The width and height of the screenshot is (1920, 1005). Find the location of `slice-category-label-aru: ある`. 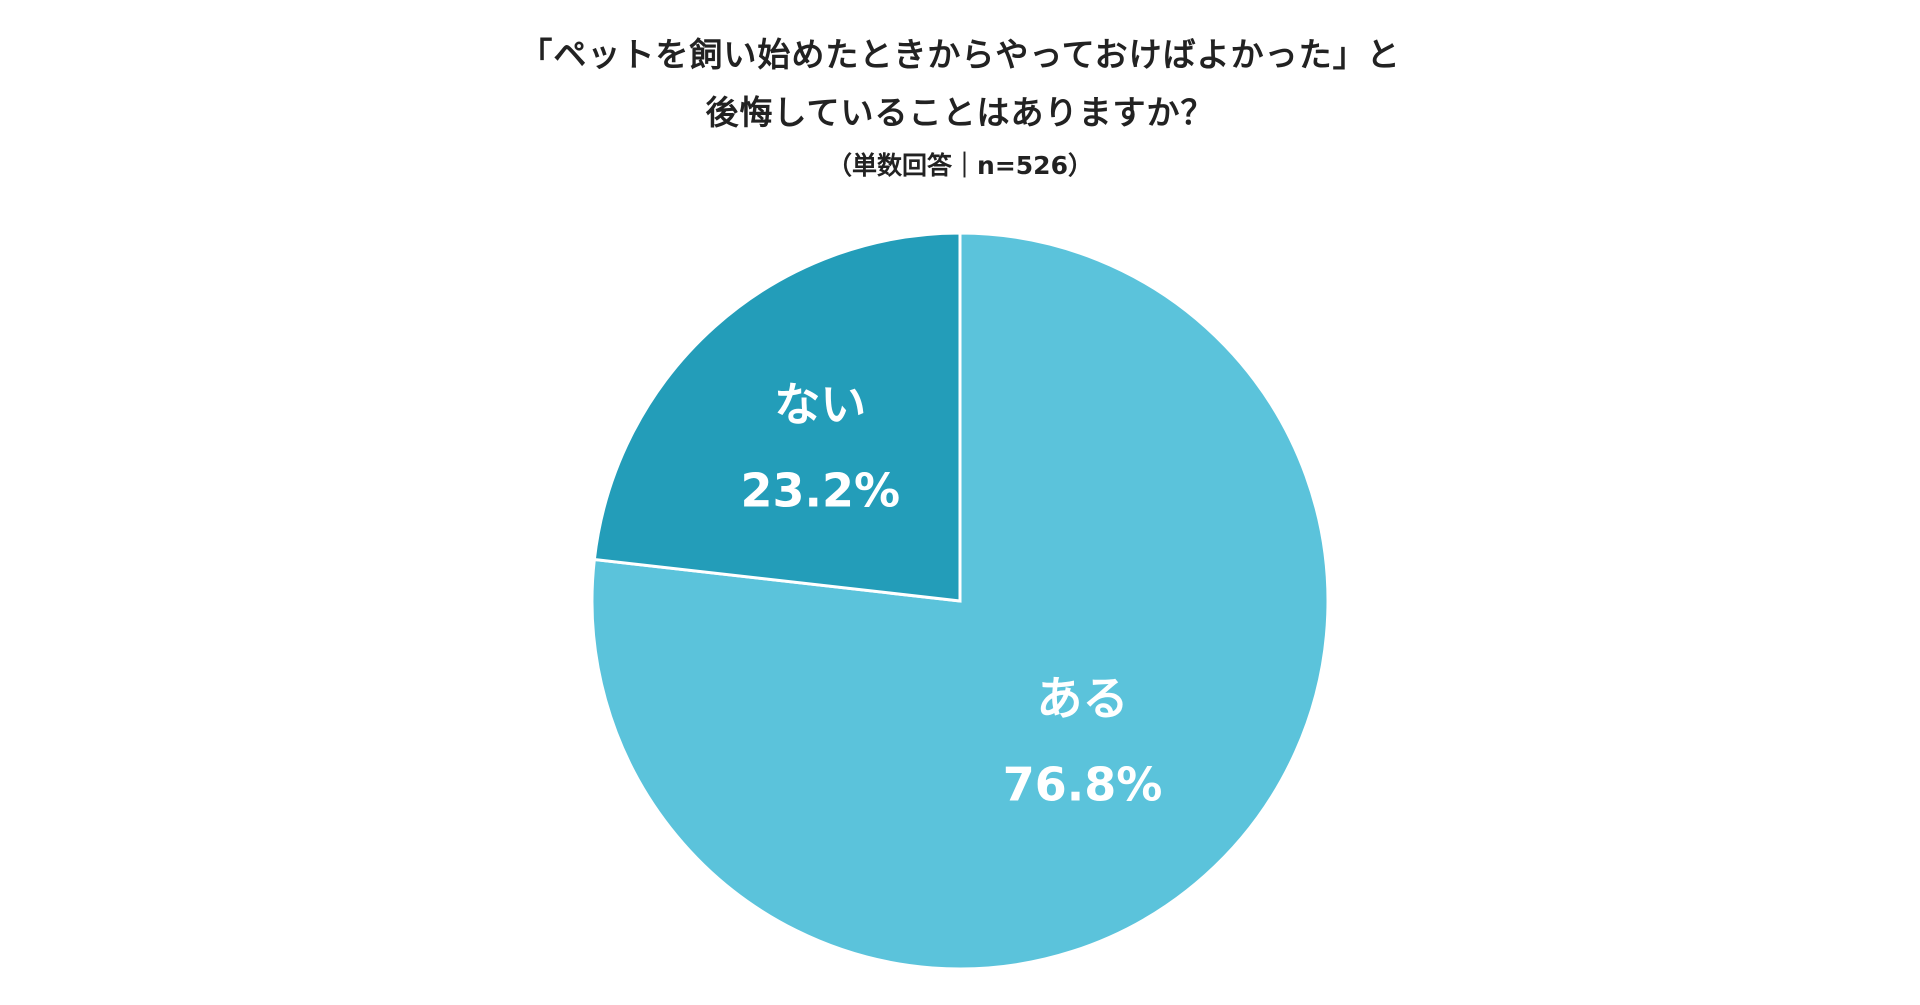

slice-category-label-aru: ある is located at coordinates (1083, 698).